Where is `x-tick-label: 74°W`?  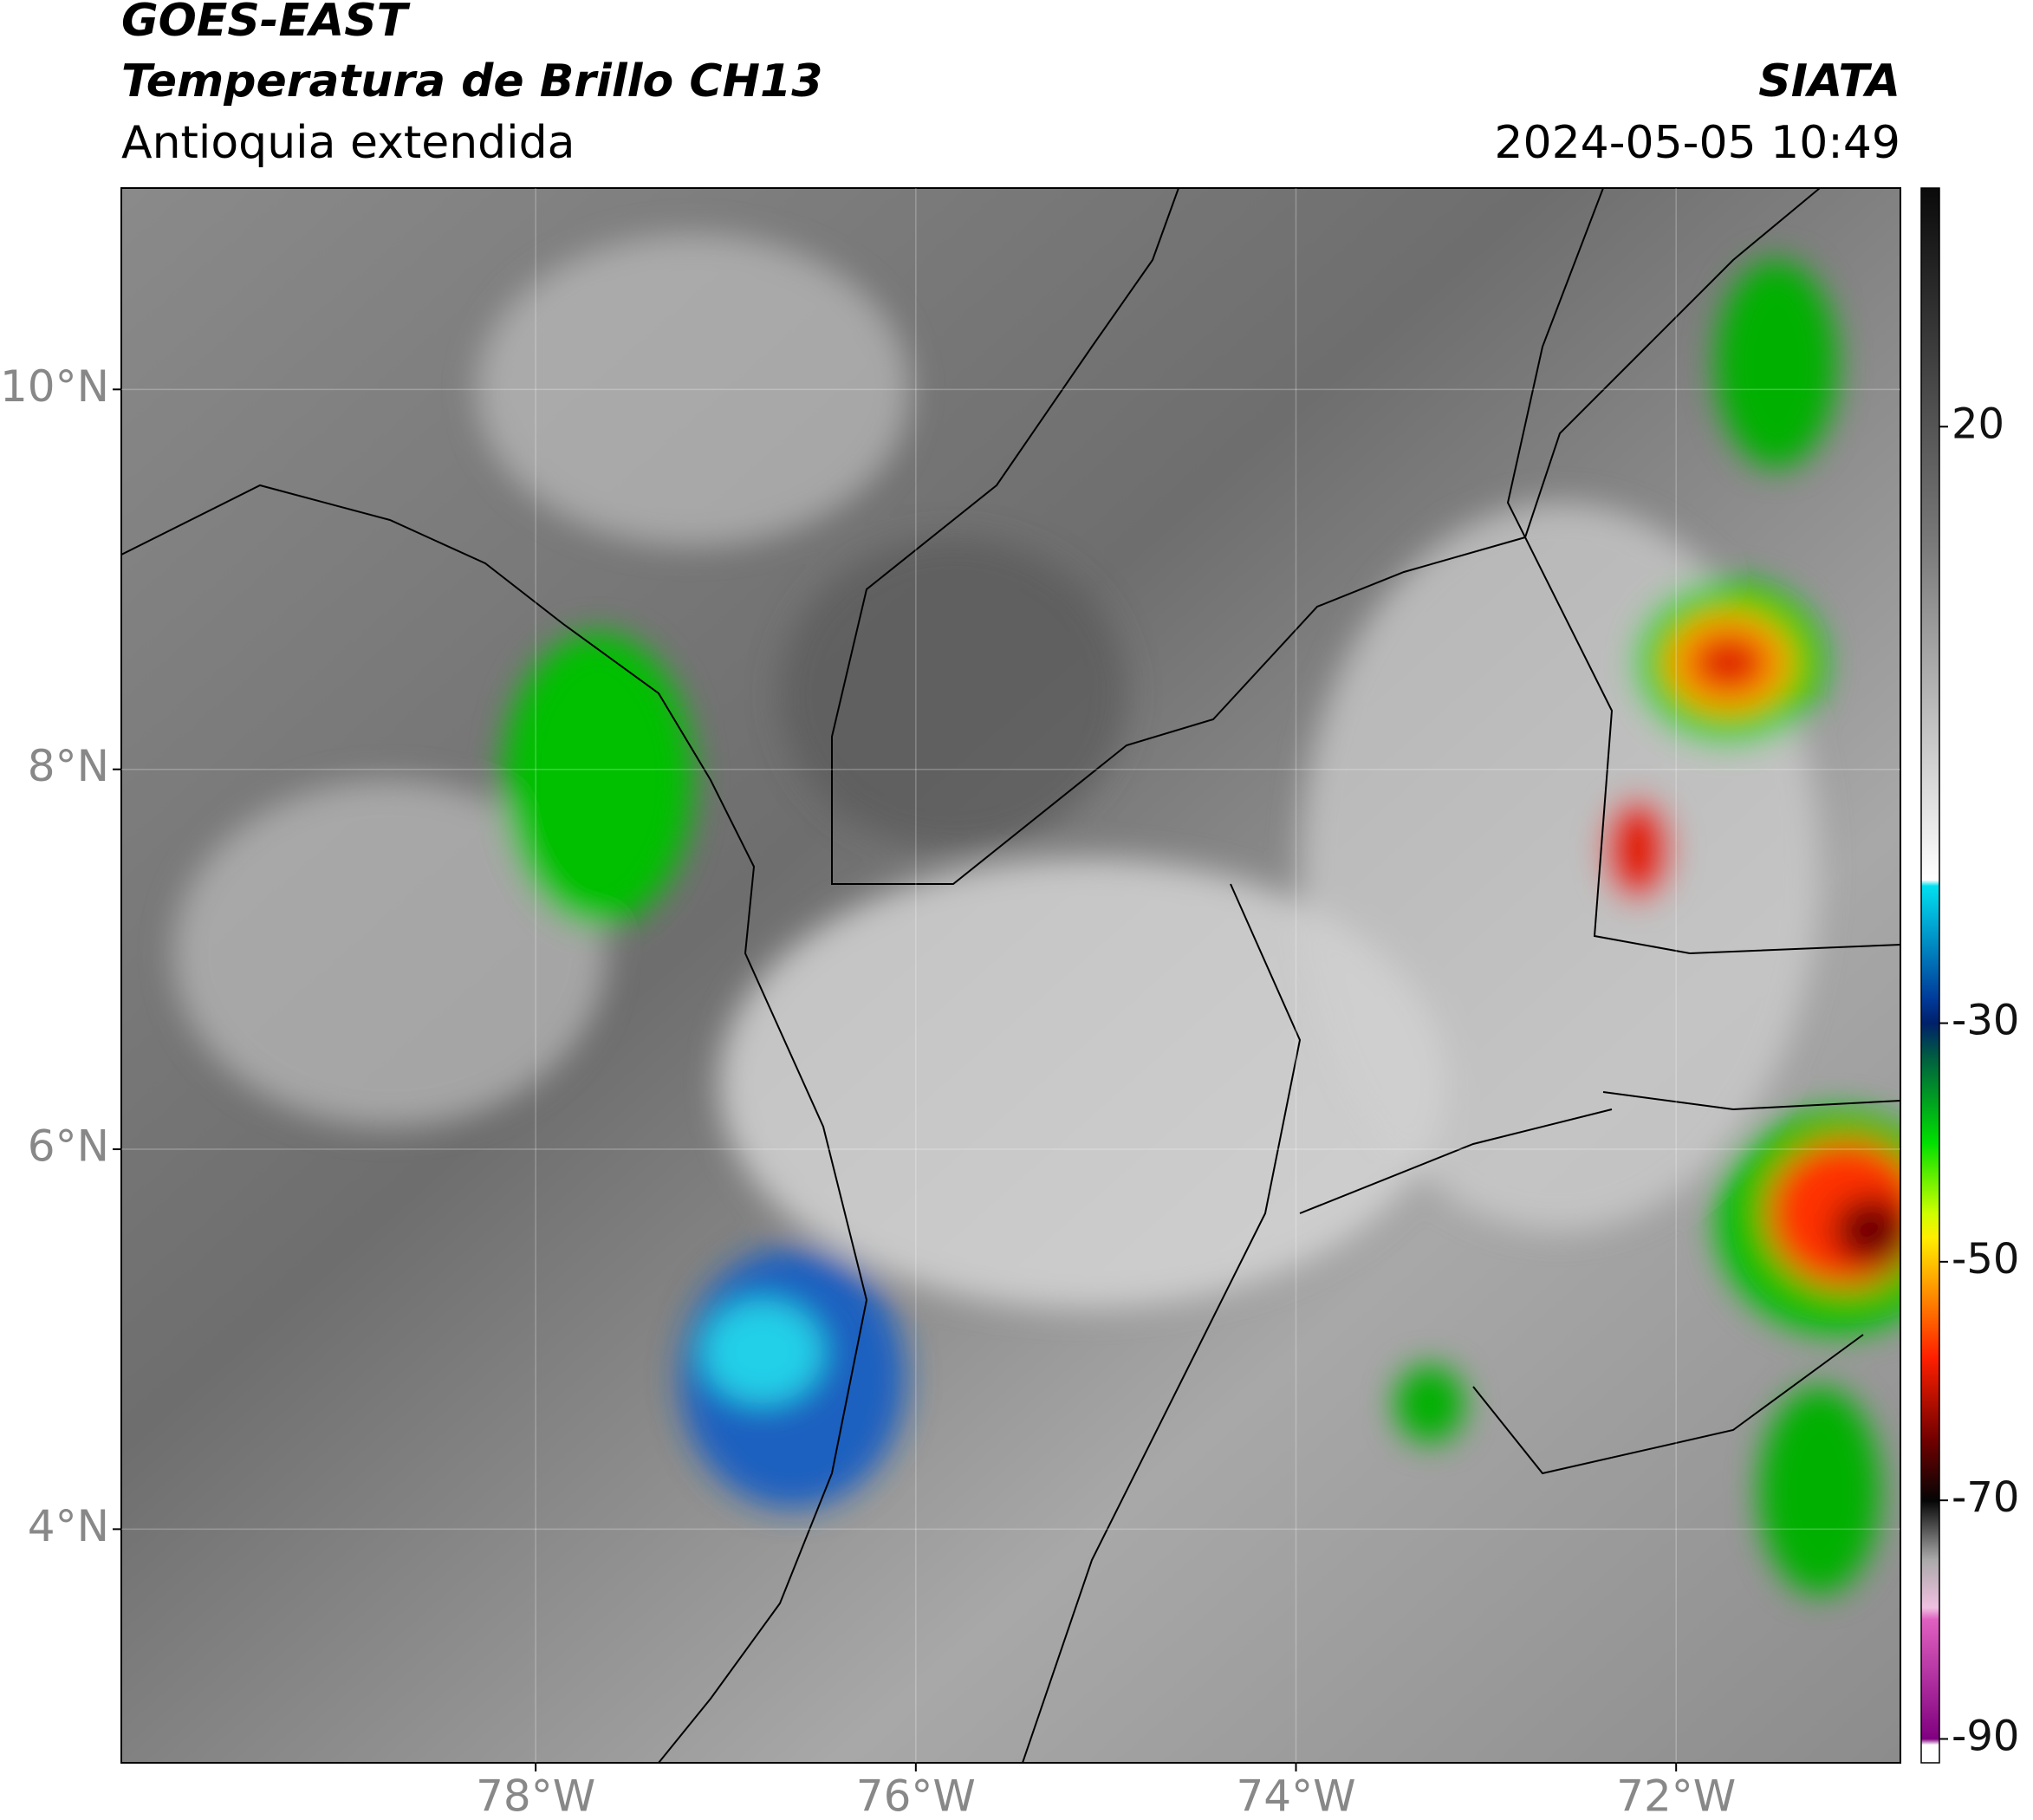
x-tick-label: 74°W is located at coordinates (1295, 1795).